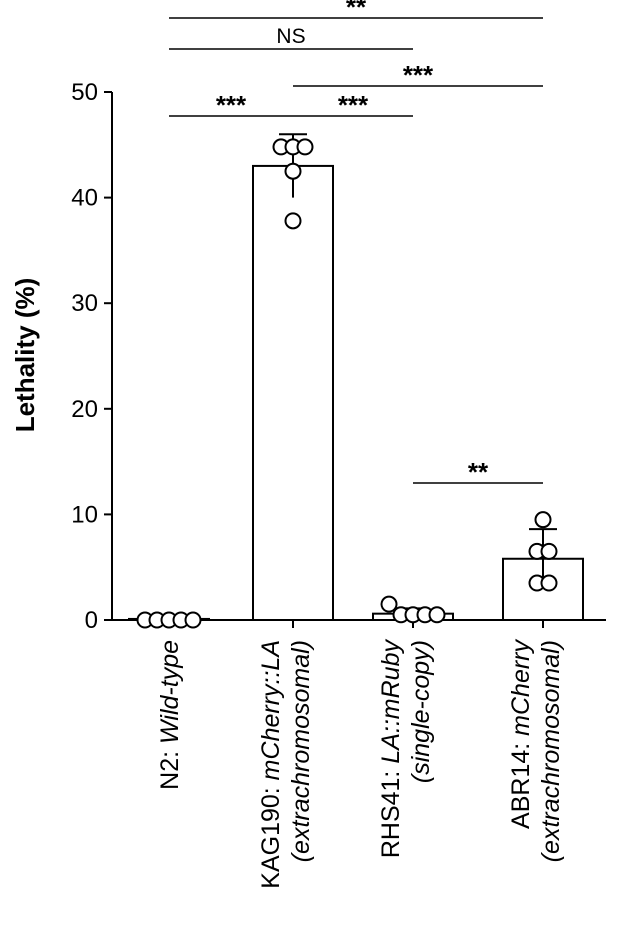 The width and height of the screenshot is (624, 943). I want to click on category-label: KAG190: mCherry::LA, so click(271, 764).